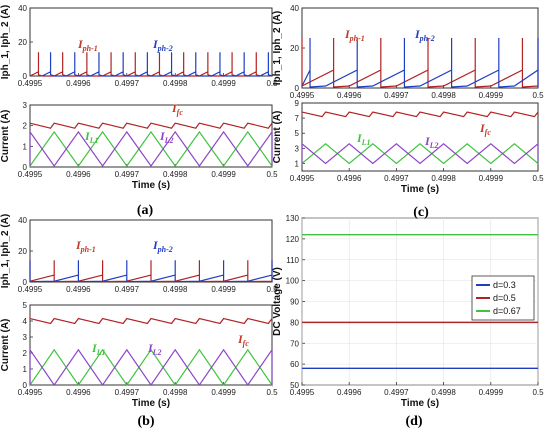 This screenshot has height=436, width=550. I want to click on panel-label-b: (b), so click(145, 421).